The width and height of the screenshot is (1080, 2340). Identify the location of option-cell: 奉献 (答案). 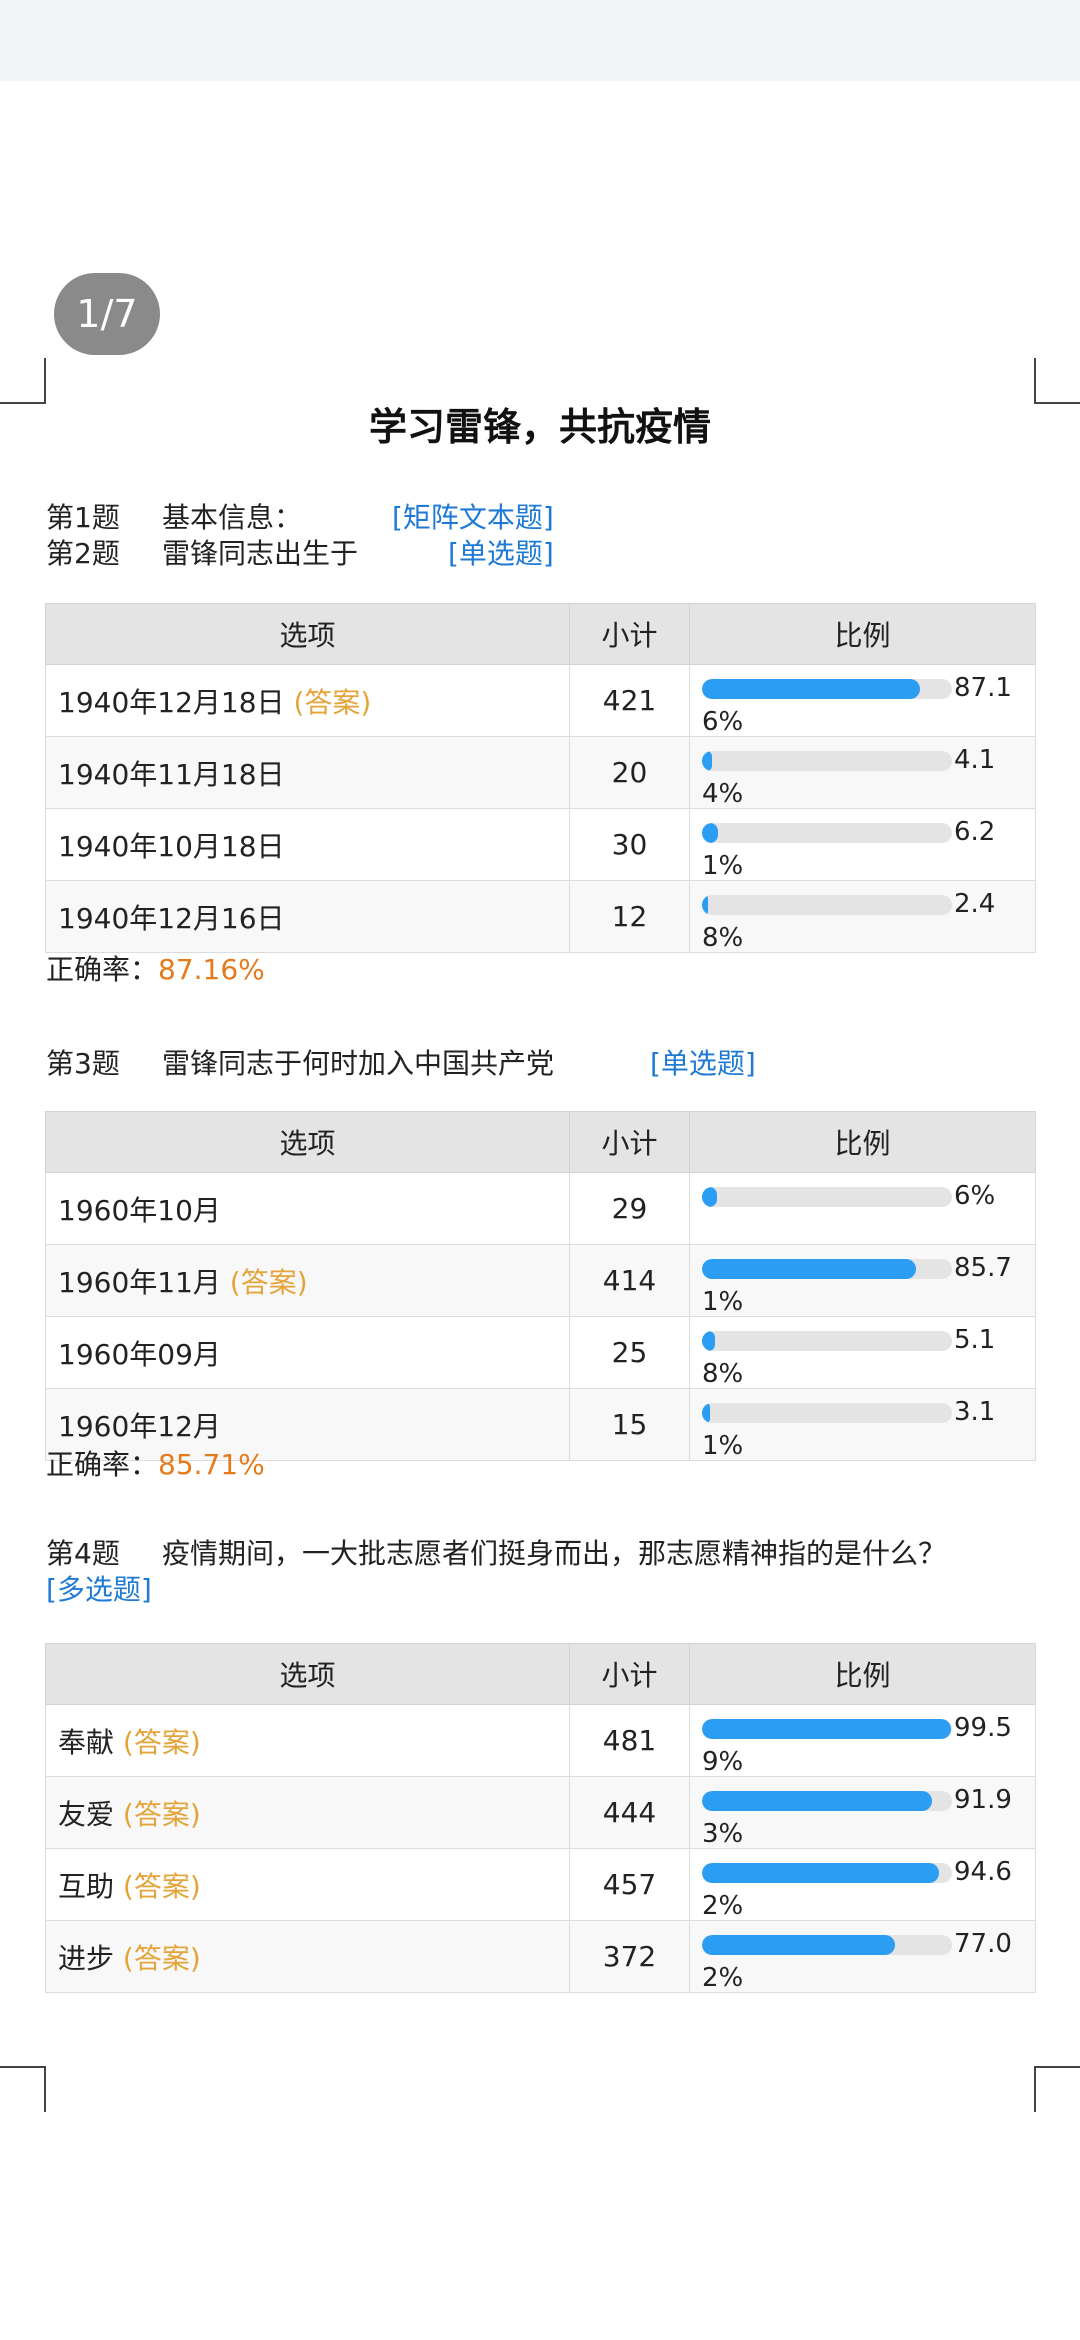
(307, 1740).